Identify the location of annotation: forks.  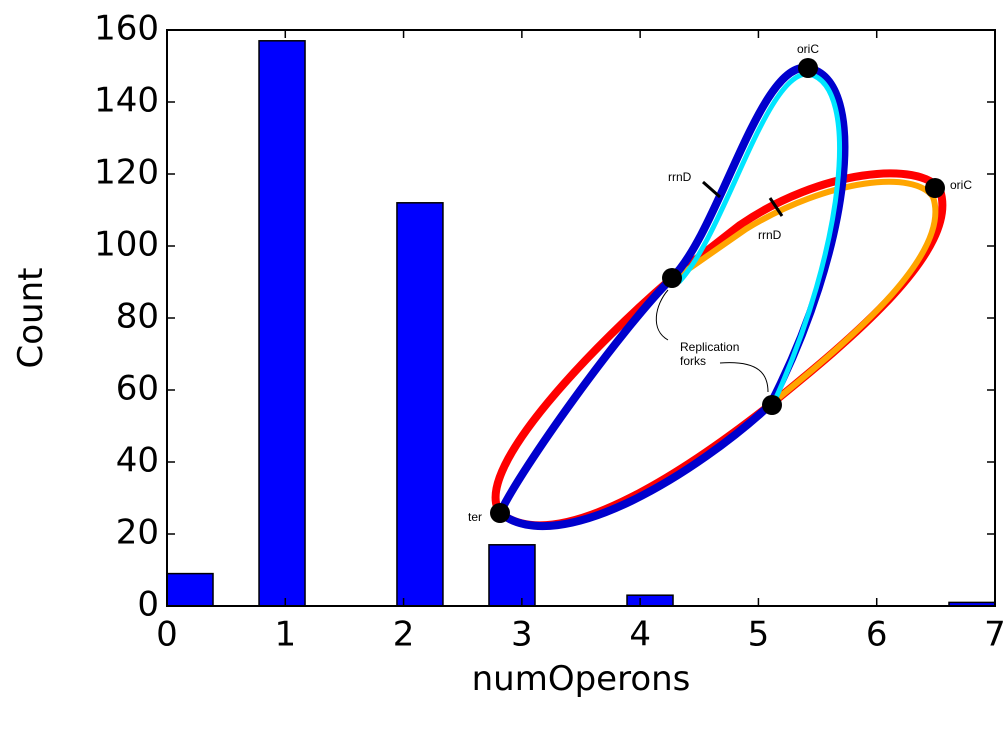
(693, 361).